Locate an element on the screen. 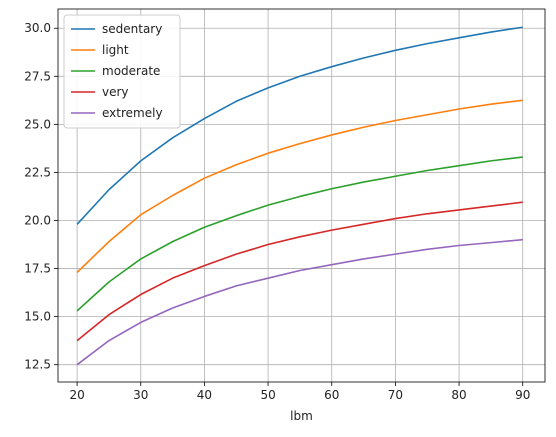 Image resolution: width=556 pixels, height=437 pixels. x-tick-label: 40 is located at coordinates (204, 395).